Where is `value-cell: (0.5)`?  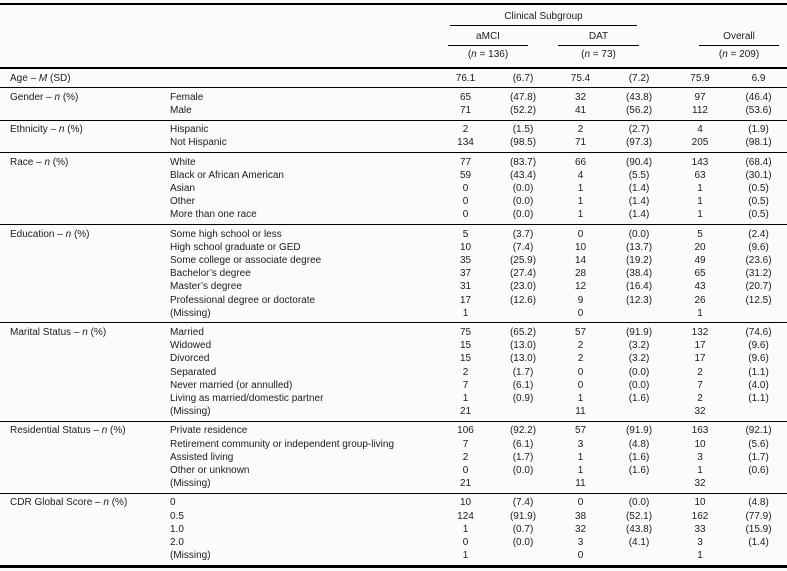 value-cell: (0.5) is located at coordinates (758, 202).